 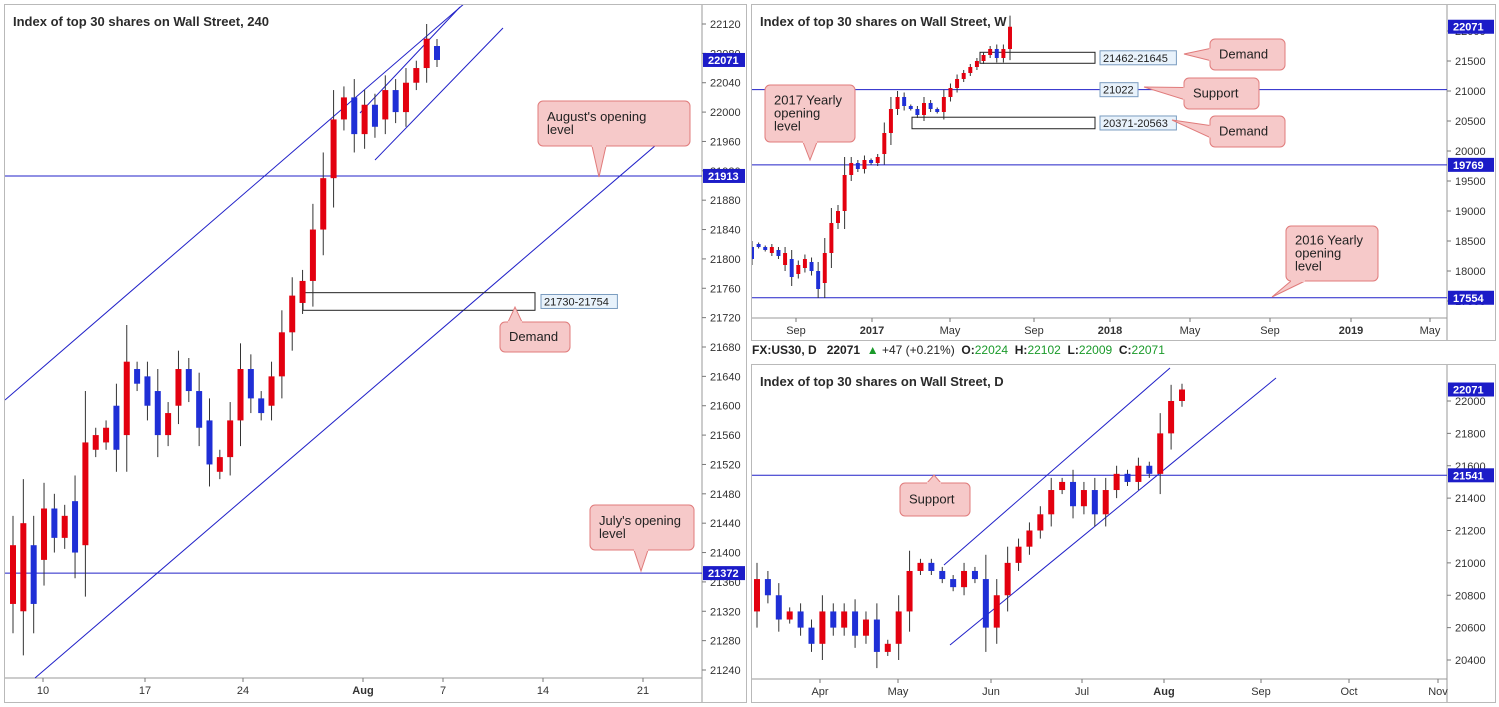 What do you see at coordinates (725, 671) in the screenshot?
I see `y-tick-label: 21240` at bounding box center [725, 671].